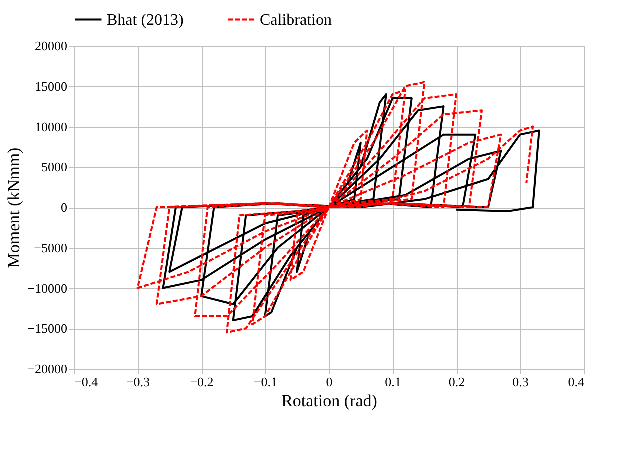 Image resolution: width=638 pixels, height=469 pixels. Describe the element at coordinates (86, 382) in the screenshot. I see `x-tick-label: −0.4` at that location.